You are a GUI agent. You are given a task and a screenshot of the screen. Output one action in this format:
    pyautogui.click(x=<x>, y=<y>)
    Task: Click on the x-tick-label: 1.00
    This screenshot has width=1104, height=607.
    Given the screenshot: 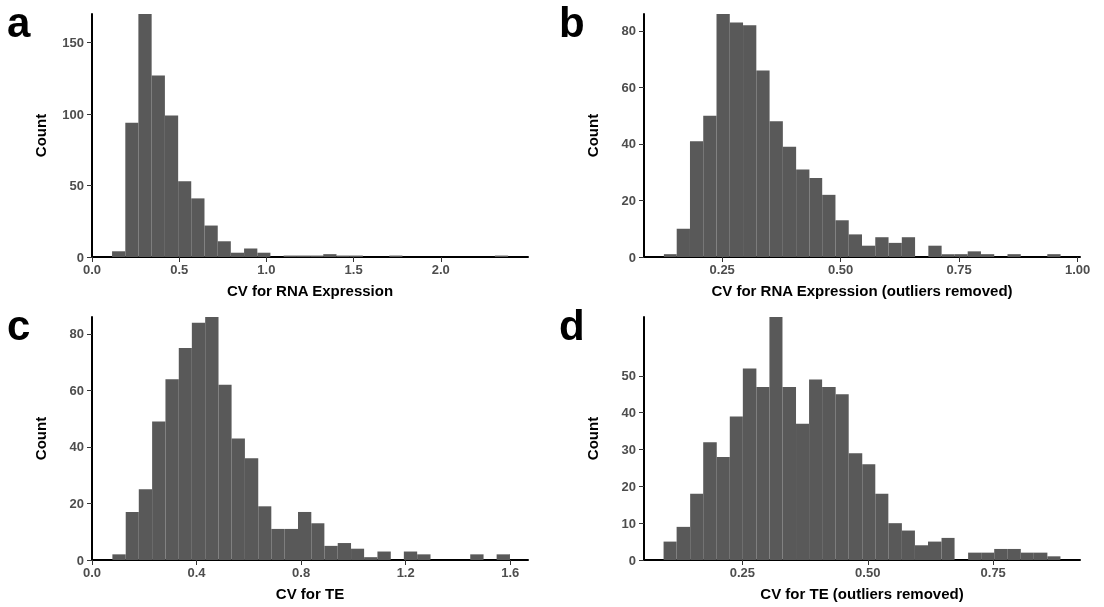 What is the action you would take?
    pyautogui.click(x=1077, y=269)
    